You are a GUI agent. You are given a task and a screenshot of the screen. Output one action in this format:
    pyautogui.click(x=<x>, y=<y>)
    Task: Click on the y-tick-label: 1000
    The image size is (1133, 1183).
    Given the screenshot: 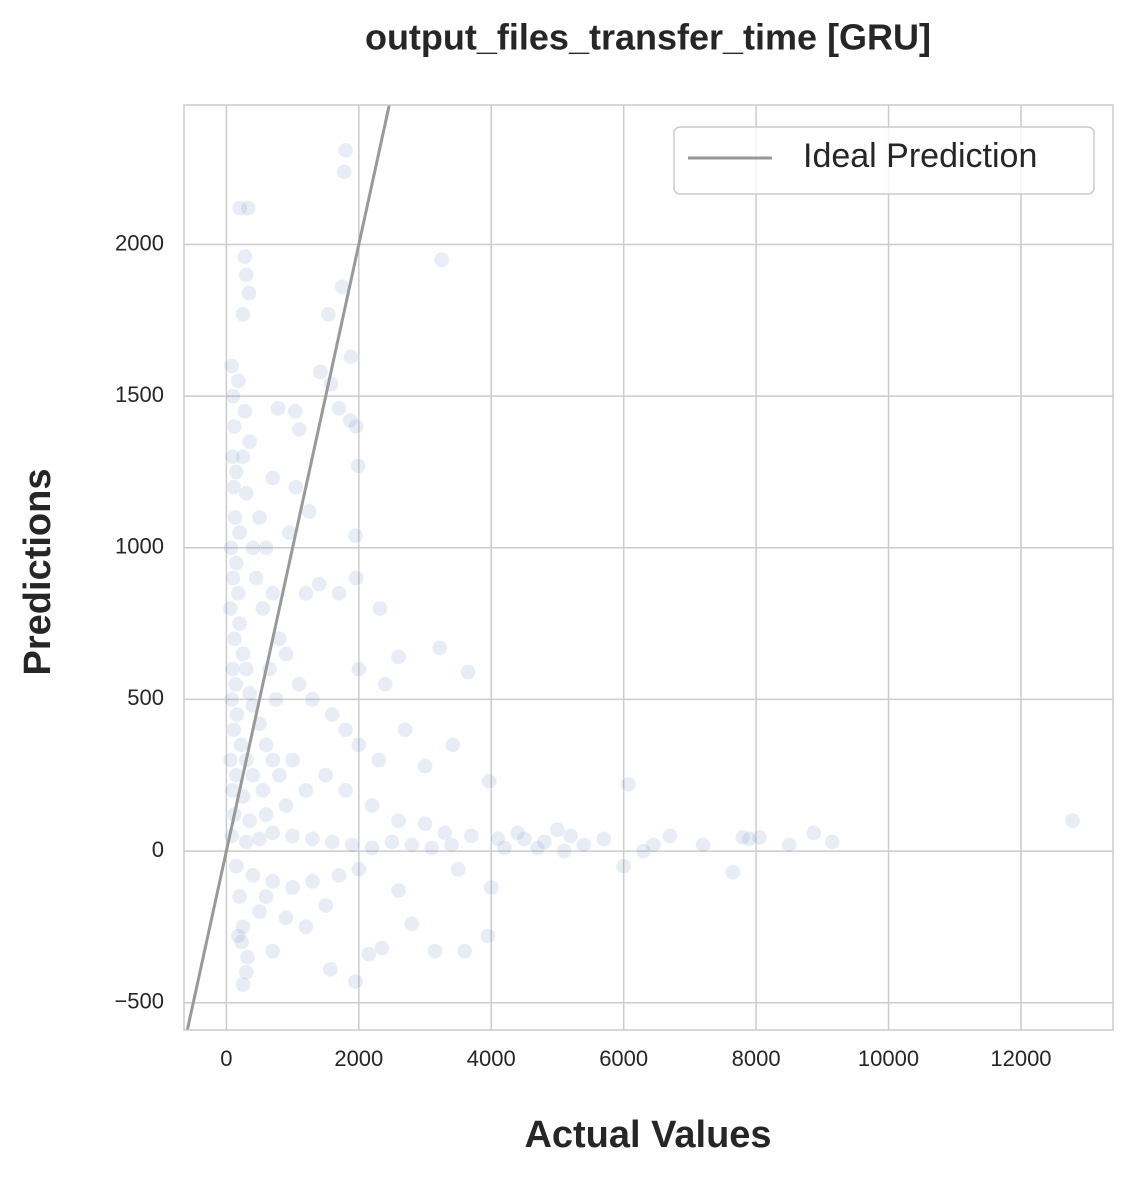 What is the action you would take?
    pyautogui.click(x=139, y=546)
    